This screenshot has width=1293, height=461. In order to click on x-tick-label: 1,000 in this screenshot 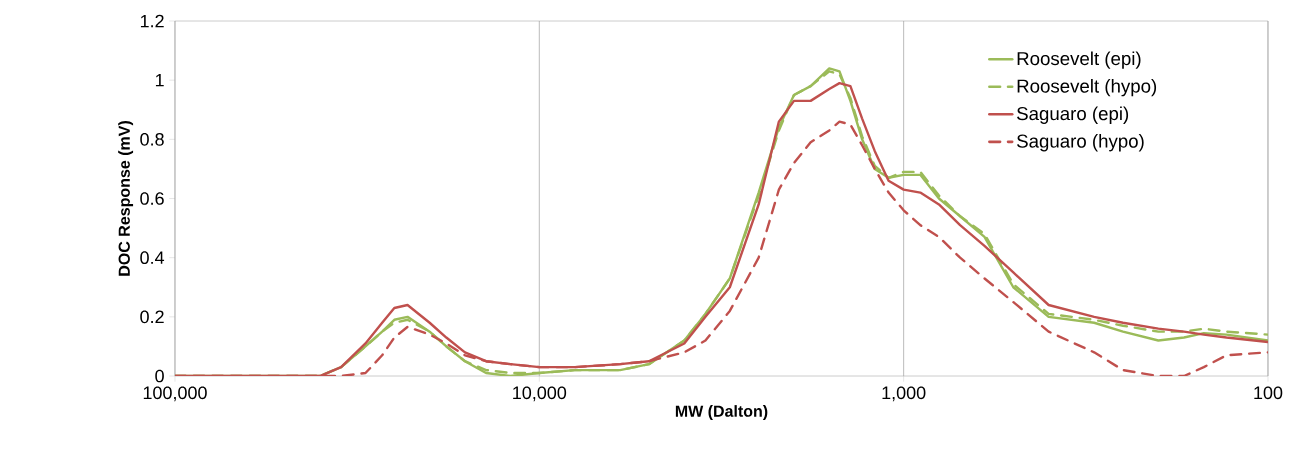, I will do `click(904, 394)`.